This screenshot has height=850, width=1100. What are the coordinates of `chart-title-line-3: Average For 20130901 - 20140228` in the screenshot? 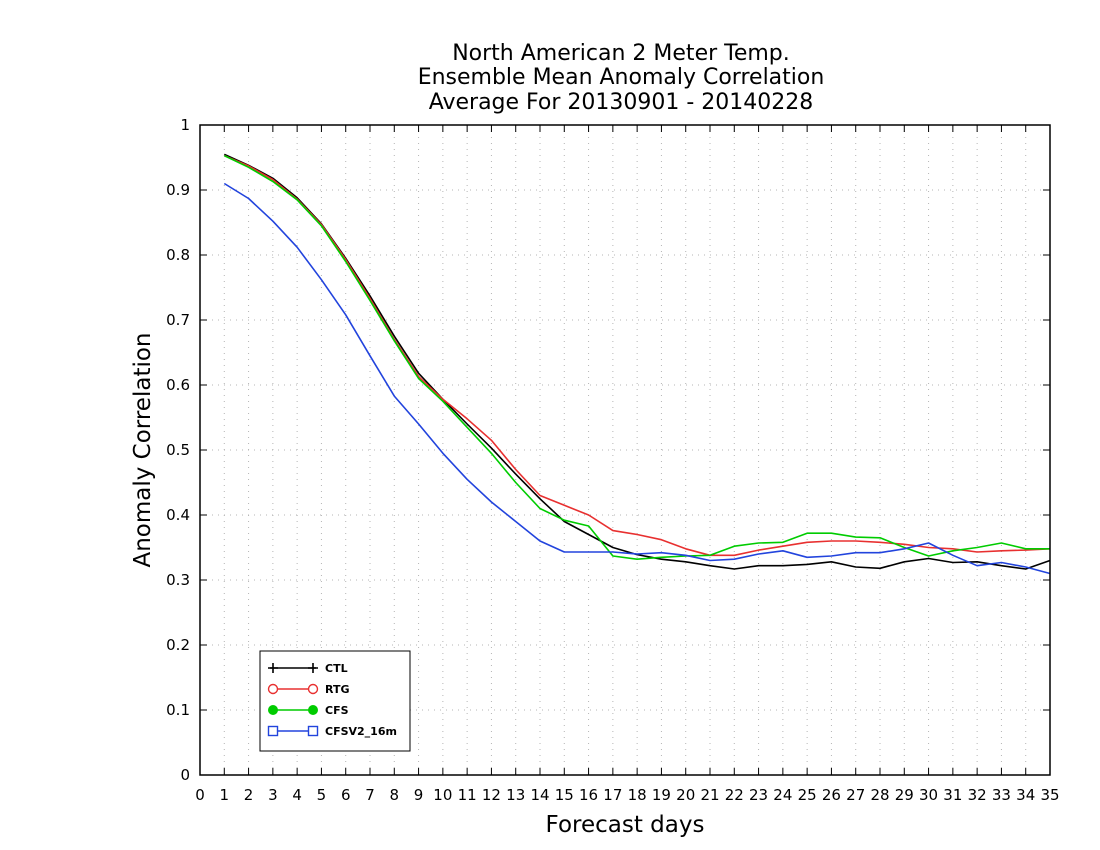 It's located at (621, 102).